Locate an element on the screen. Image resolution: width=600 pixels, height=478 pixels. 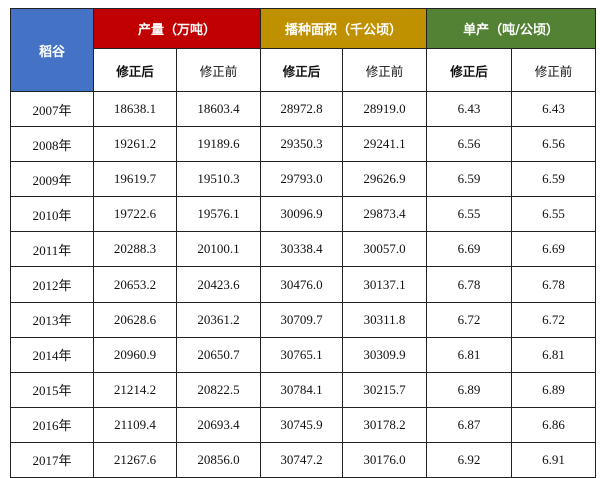
value-cell: 30057.0 is located at coordinates (385, 249).